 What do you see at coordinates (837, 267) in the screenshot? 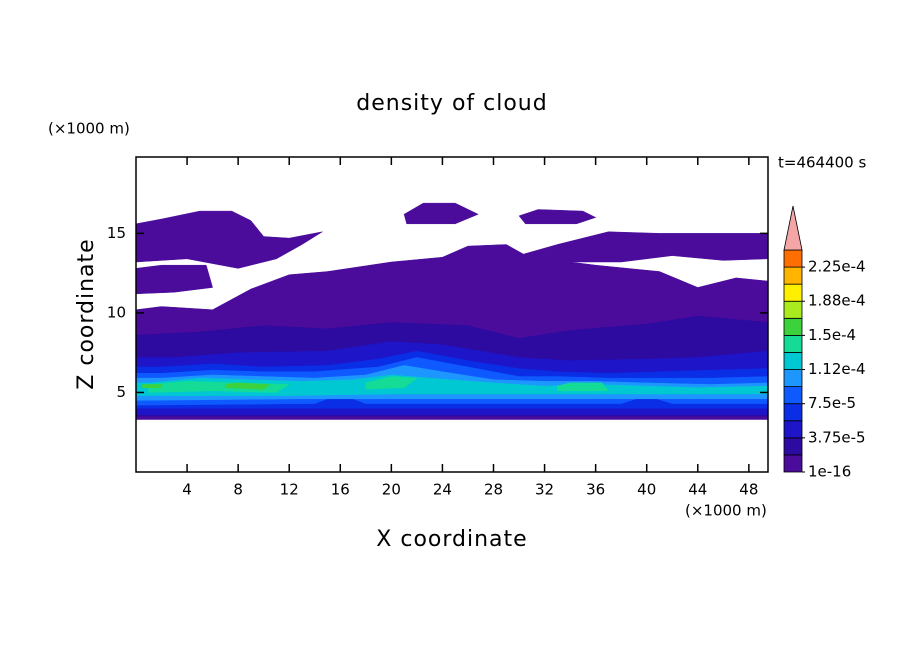
I see `colorbar-label: 2.25e-4` at bounding box center [837, 267].